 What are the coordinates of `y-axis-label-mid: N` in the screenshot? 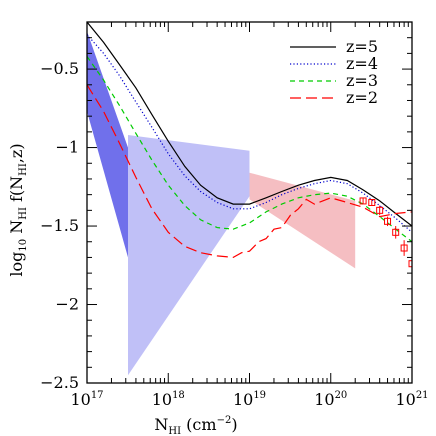 It's located at (16, 229).